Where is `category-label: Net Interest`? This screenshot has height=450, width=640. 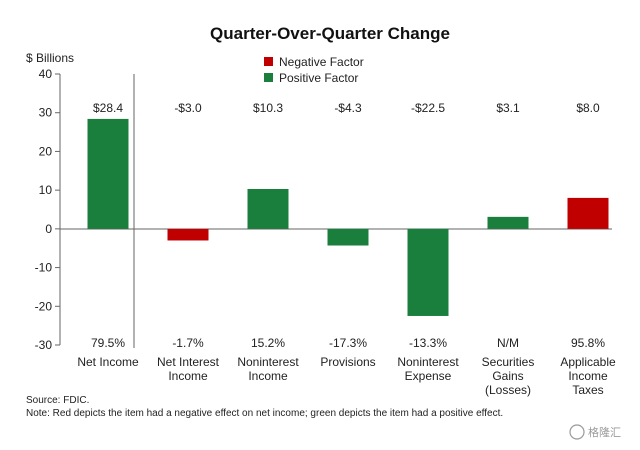
category-label: Net Interest is located at coordinates (188, 362).